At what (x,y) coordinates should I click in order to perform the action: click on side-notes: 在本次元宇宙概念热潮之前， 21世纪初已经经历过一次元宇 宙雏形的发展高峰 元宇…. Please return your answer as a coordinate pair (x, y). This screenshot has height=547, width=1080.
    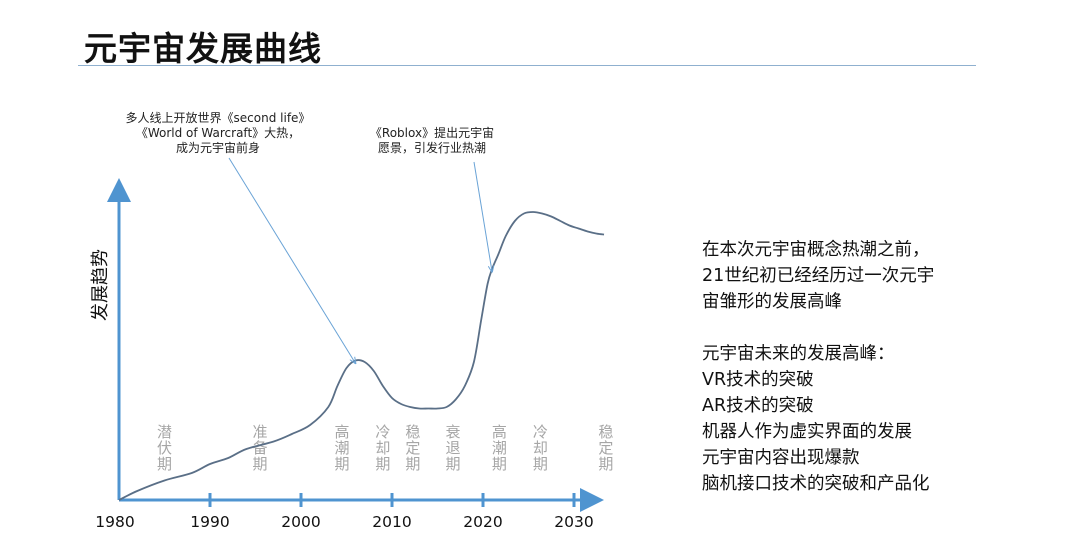
    Looking at the image, I should click on (818, 367).